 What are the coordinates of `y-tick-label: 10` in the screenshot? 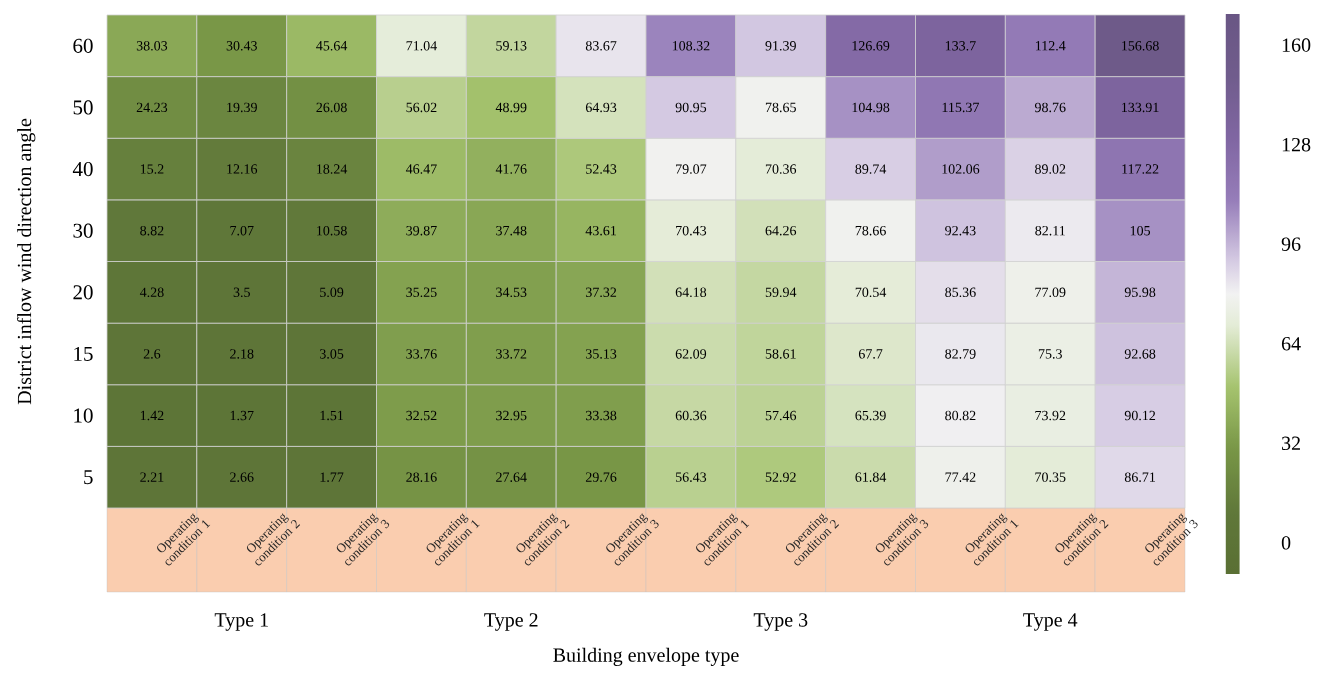 It's located at (83, 415).